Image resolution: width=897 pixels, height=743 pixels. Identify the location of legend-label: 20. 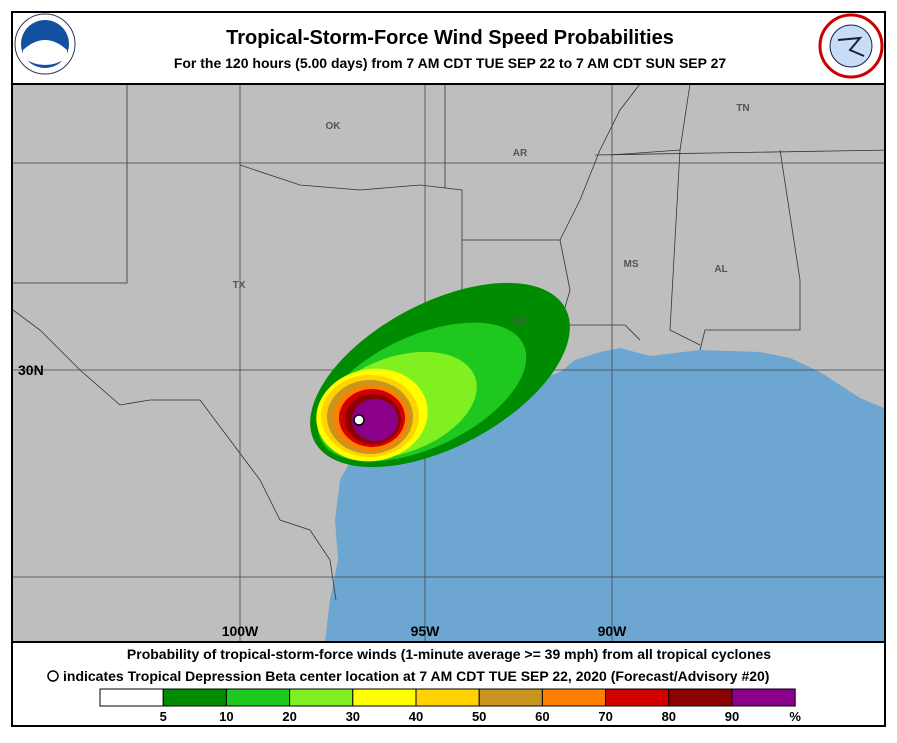
(289, 716).